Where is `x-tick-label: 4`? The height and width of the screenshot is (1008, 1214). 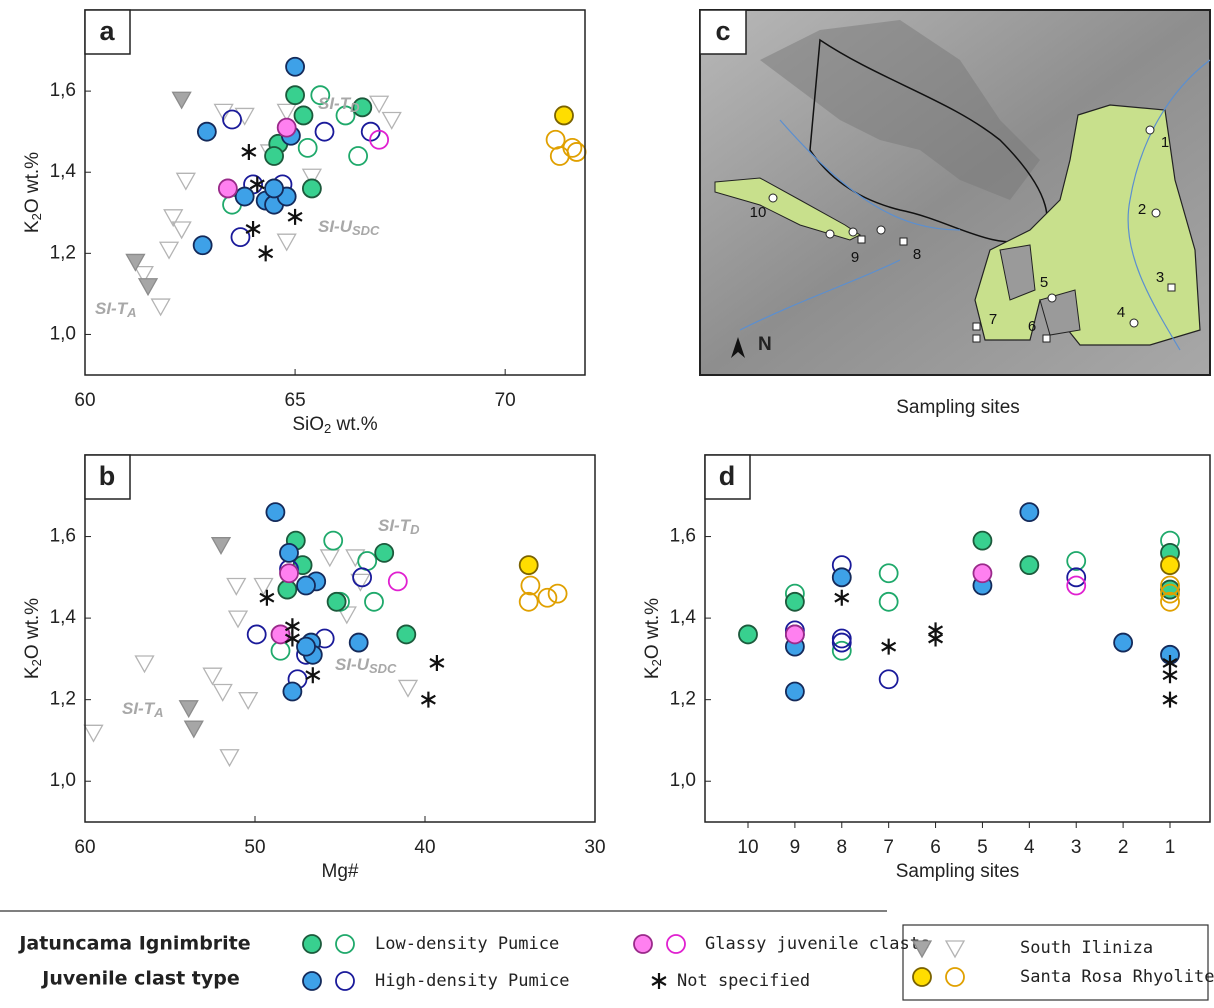 x-tick-label: 4 is located at coordinates (1029, 847).